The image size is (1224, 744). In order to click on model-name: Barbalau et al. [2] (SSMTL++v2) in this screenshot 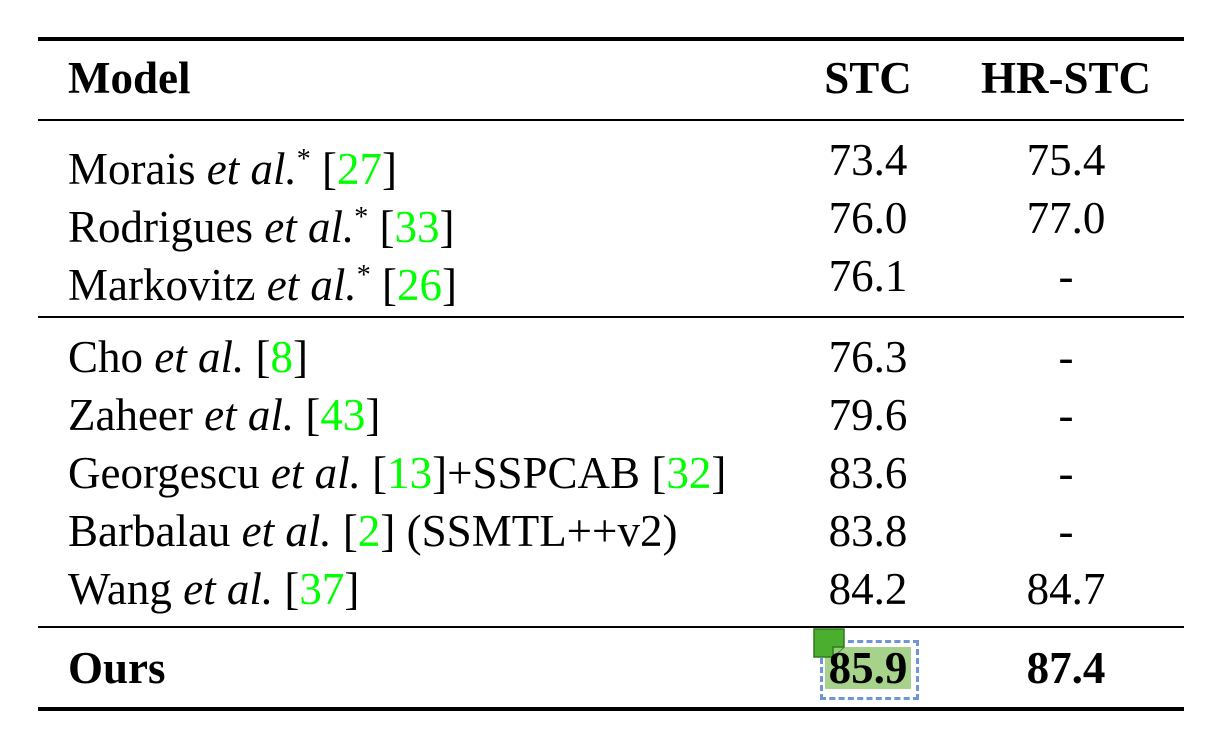, I will do `click(373, 531)`.